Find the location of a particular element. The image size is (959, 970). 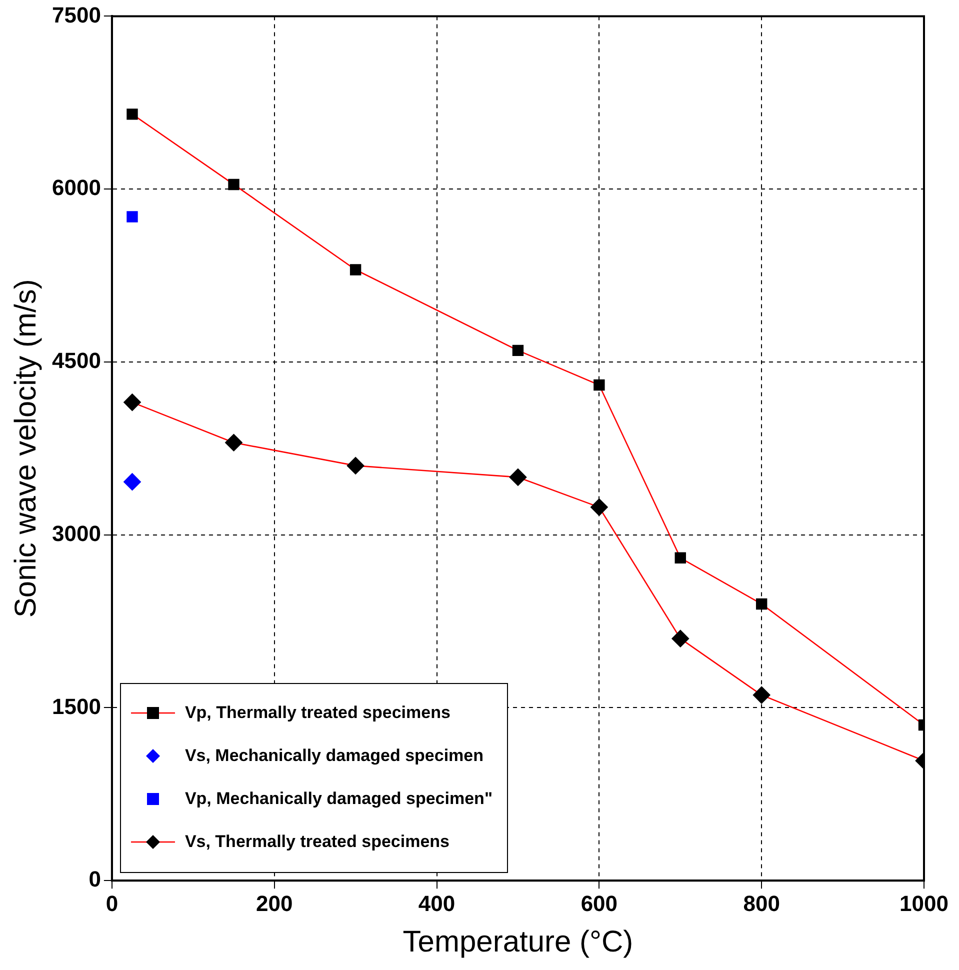

y-axis-title: Sonic wave velocity (m/s) is located at coordinates (25, 448).